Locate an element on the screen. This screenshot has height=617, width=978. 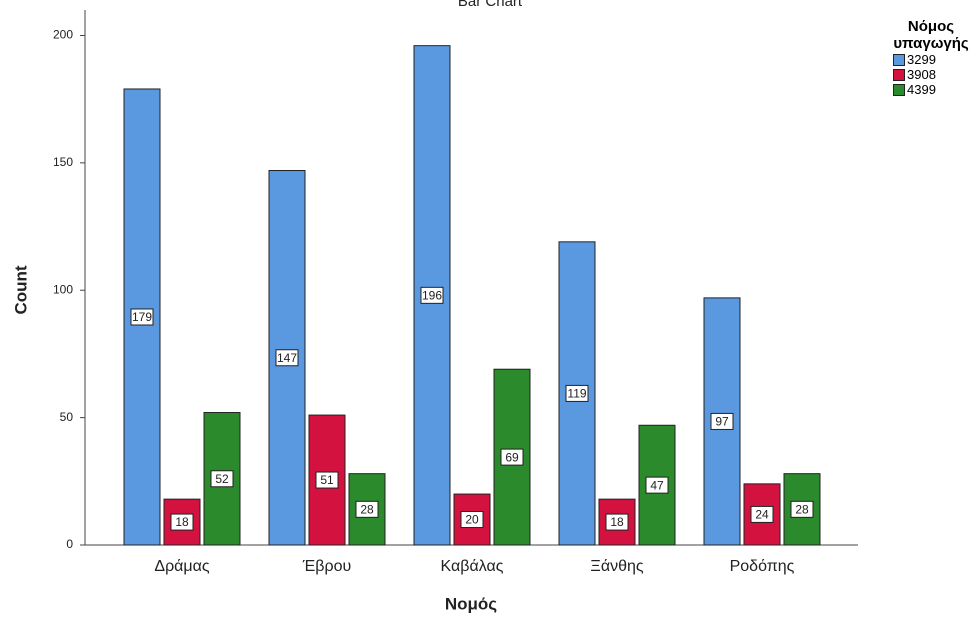
value-label: 147 is located at coordinates (287, 358).